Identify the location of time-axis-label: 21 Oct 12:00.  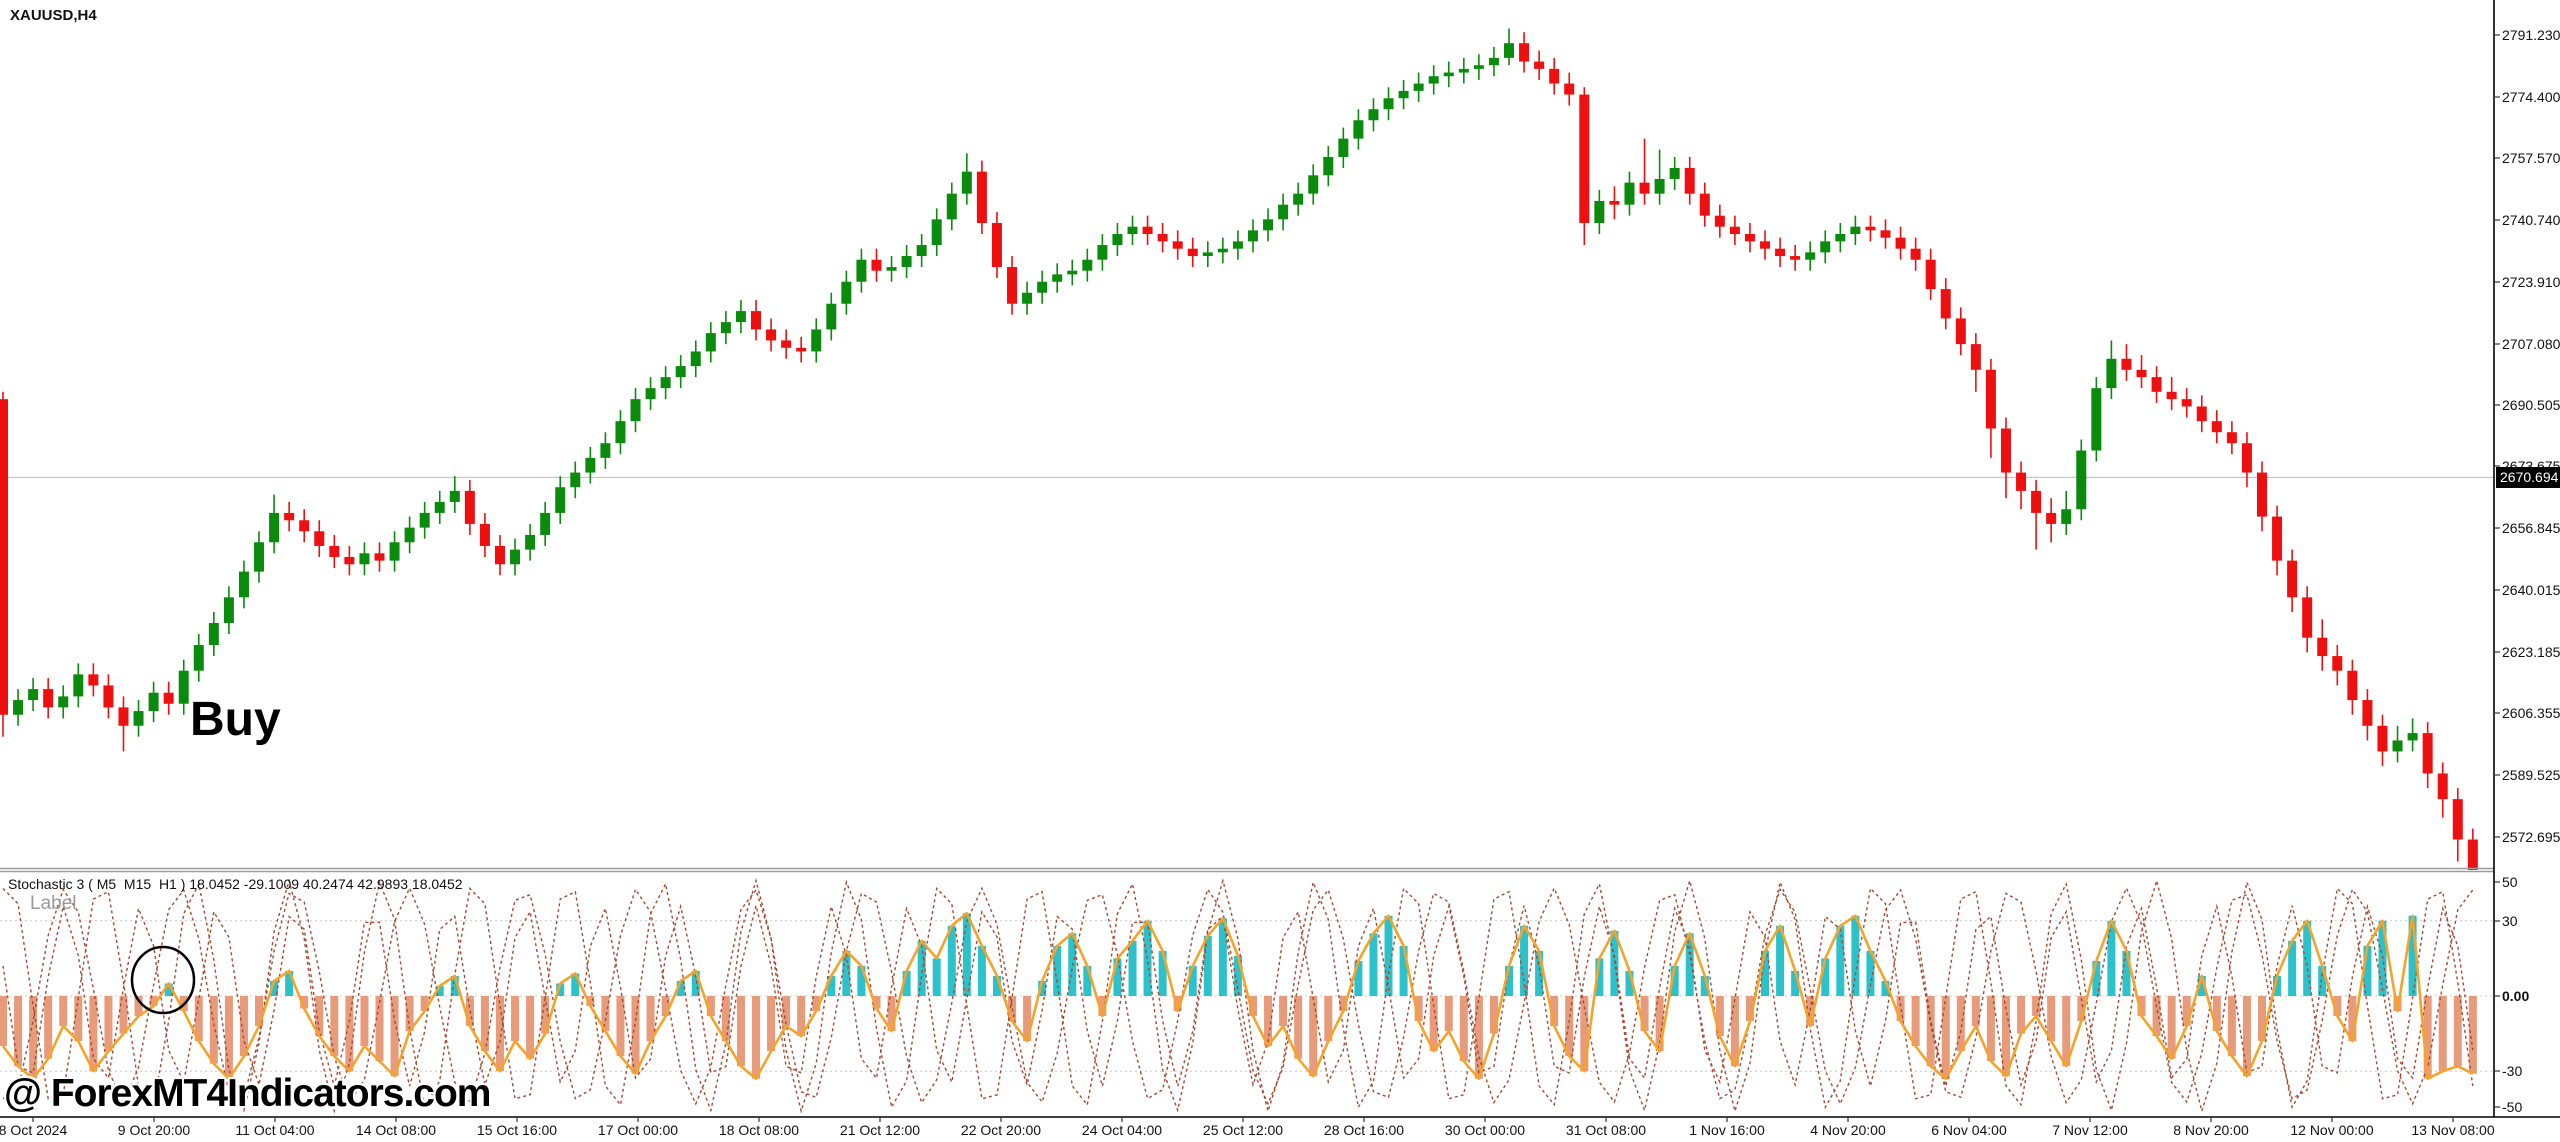
(880, 1130).